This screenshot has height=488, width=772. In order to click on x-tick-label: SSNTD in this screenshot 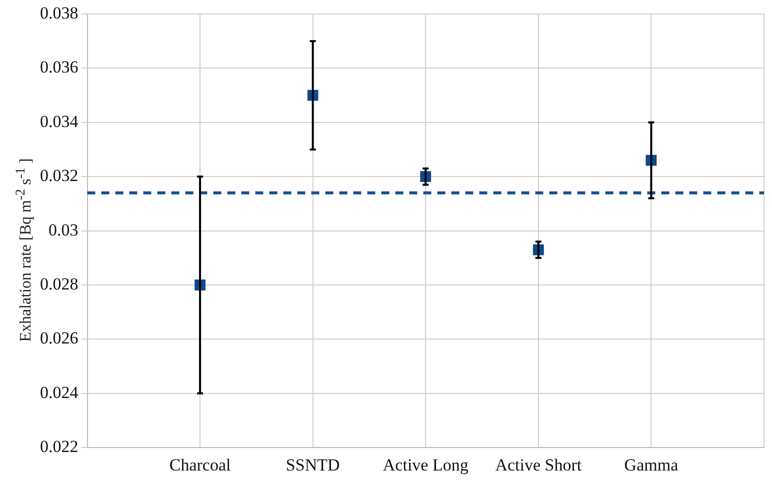, I will do `click(313, 464)`.